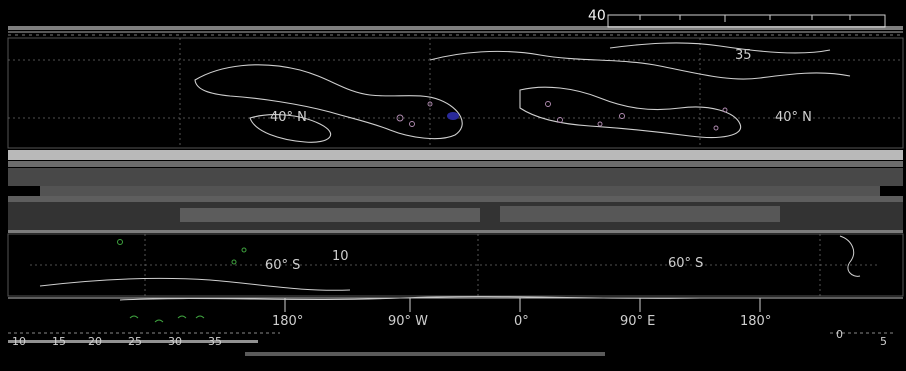 The image size is (906, 371). Describe the element at coordinates (408, 321) in the screenshot. I see `lon-label-90w: 90° W` at that location.